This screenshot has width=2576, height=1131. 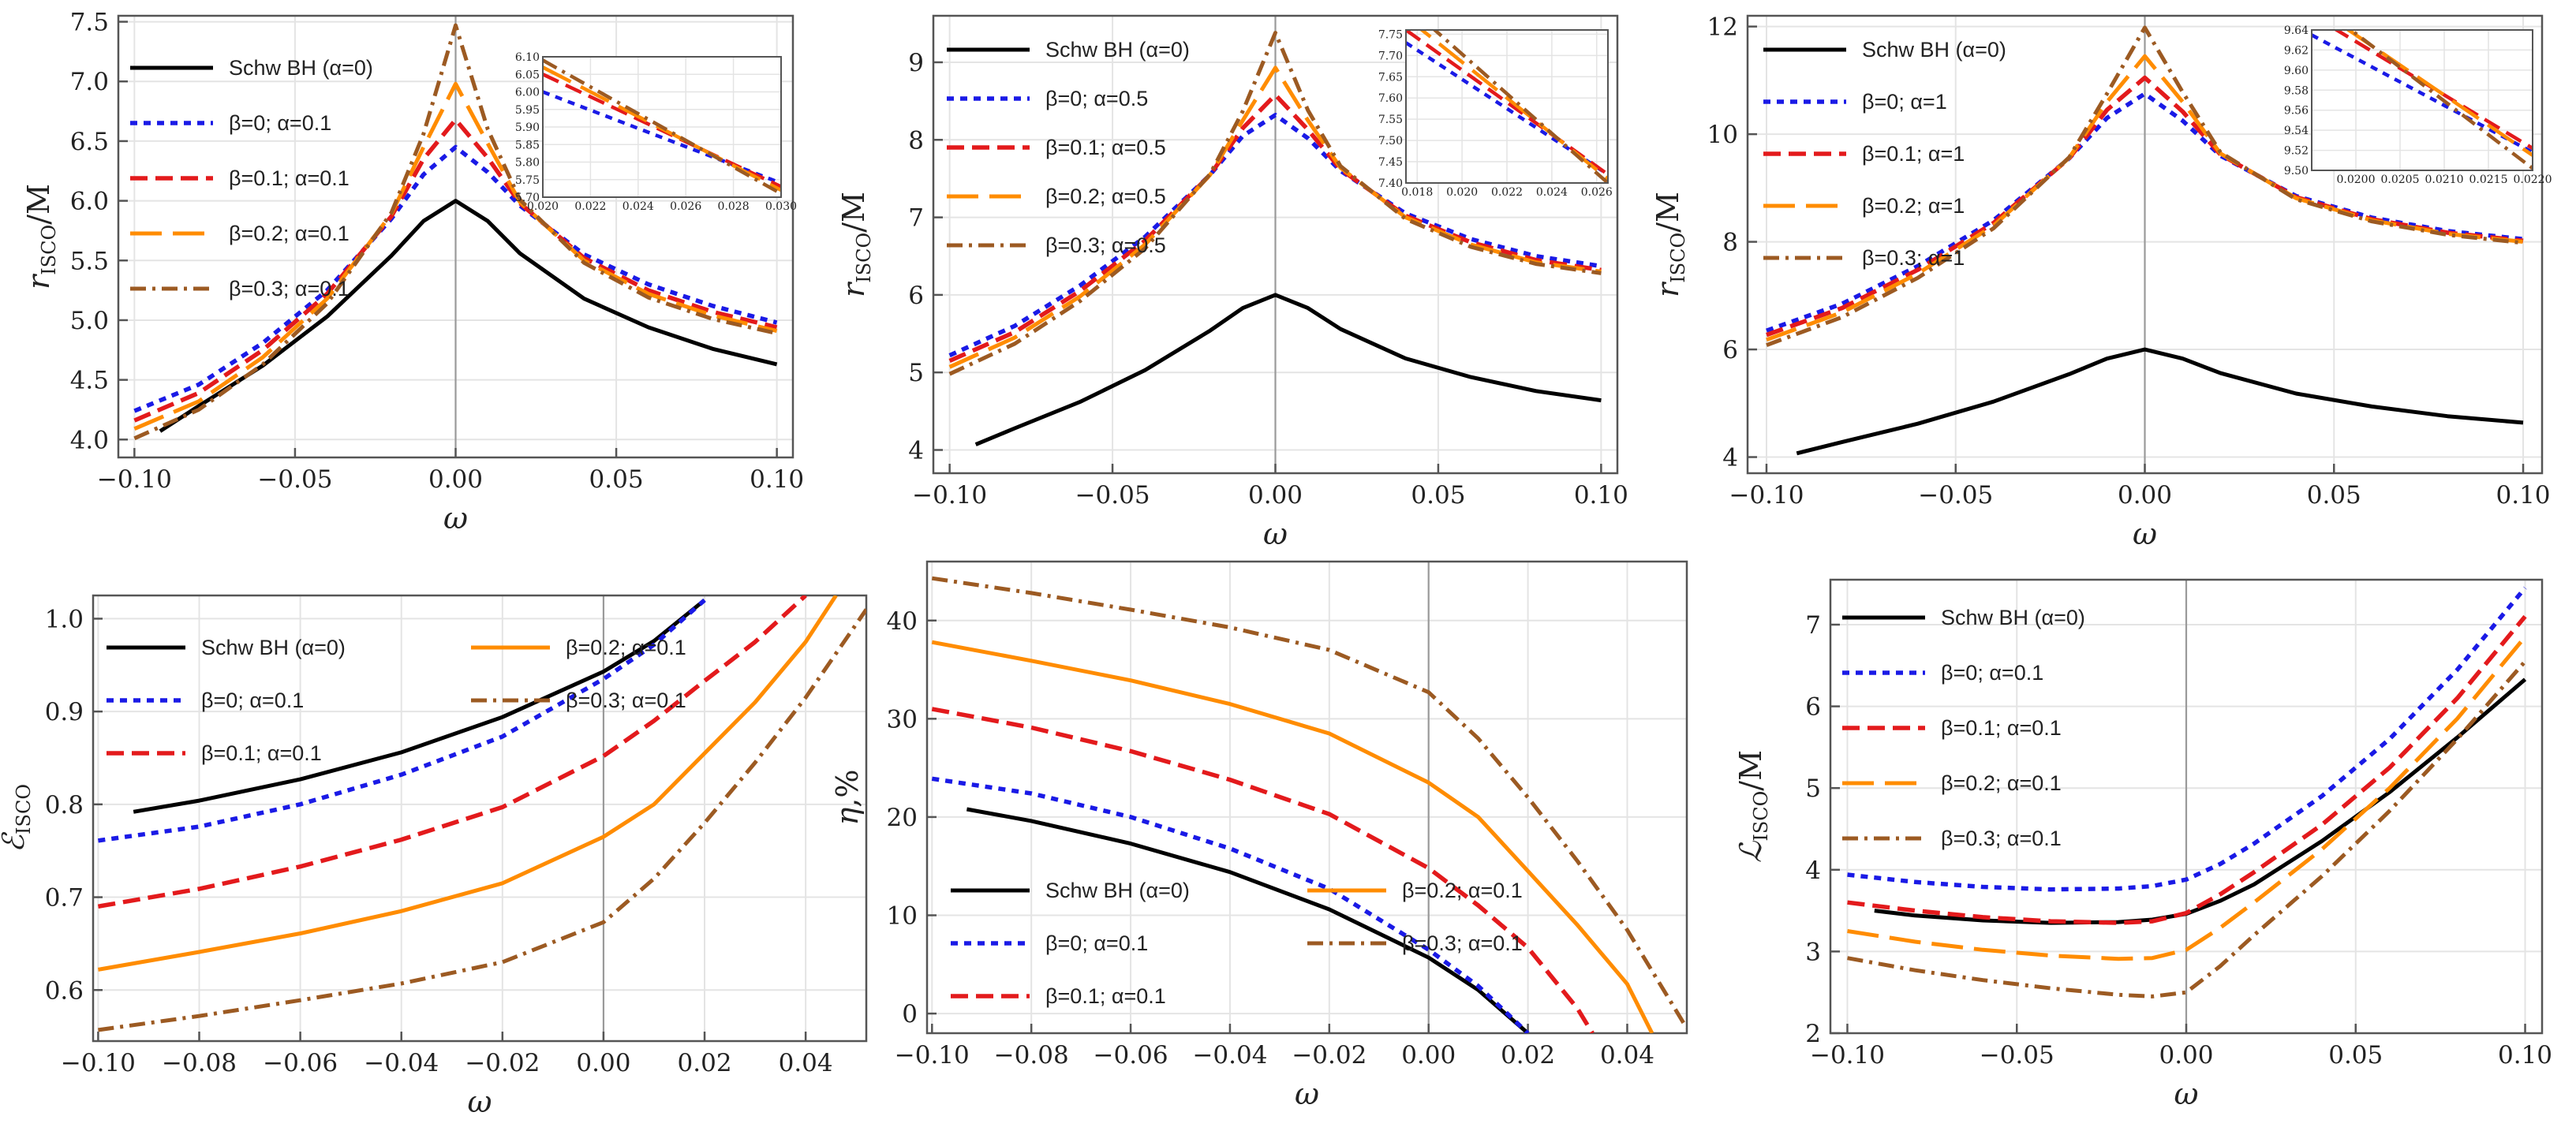 I want to click on y-axis-label: η,%, so click(x=847, y=798).